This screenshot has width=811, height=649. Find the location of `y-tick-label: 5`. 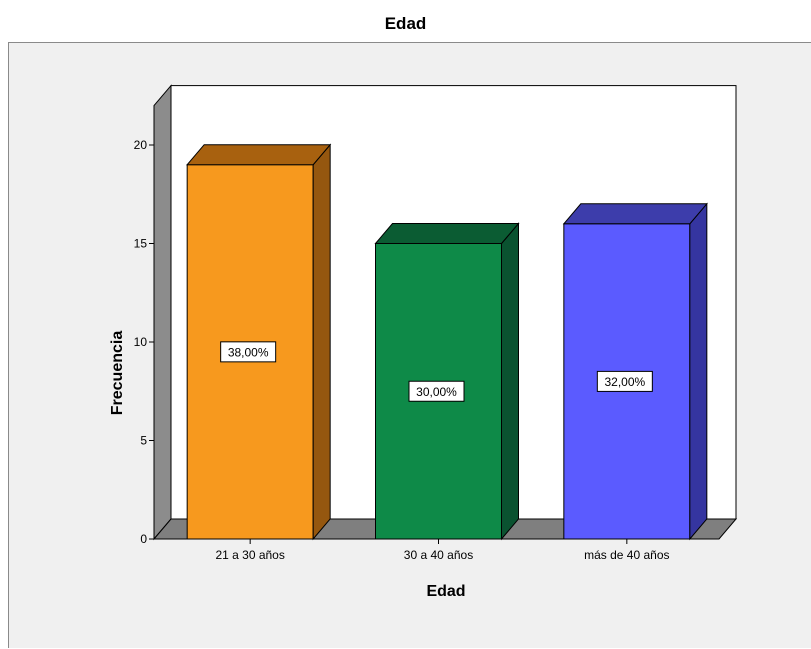

y-tick-label: 5 is located at coordinates (143, 441).